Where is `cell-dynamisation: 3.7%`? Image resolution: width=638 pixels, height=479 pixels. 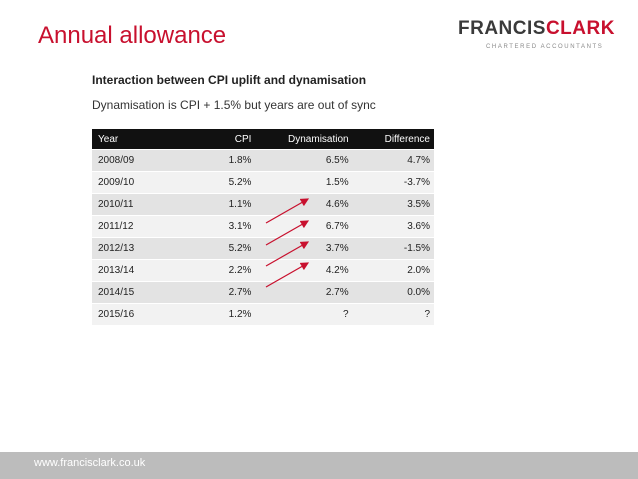
cell-dynamisation: 3.7% is located at coordinates (304, 248).